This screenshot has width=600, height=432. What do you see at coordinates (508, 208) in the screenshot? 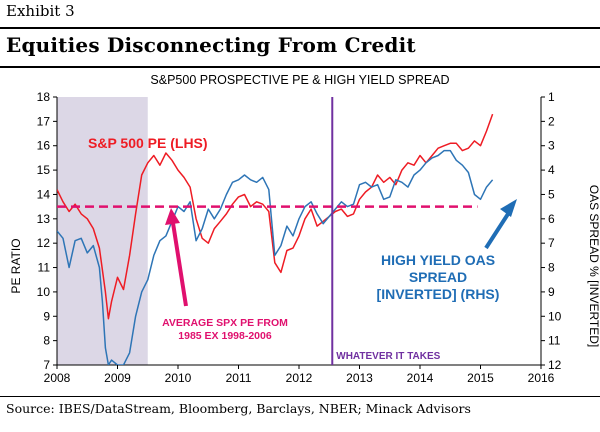
I see `hy-spread-arrowhead` at bounding box center [508, 208].